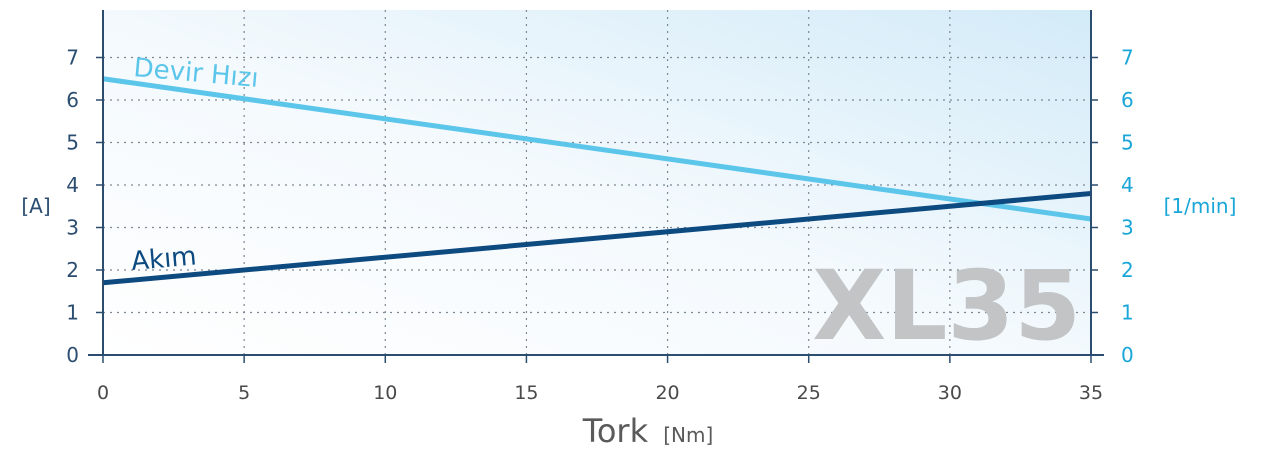  What do you see at coordinates (1200, 206) in the screenshot?
I see `y-axis-right-unit: [1/min]` at bounding box center [1200, 206].